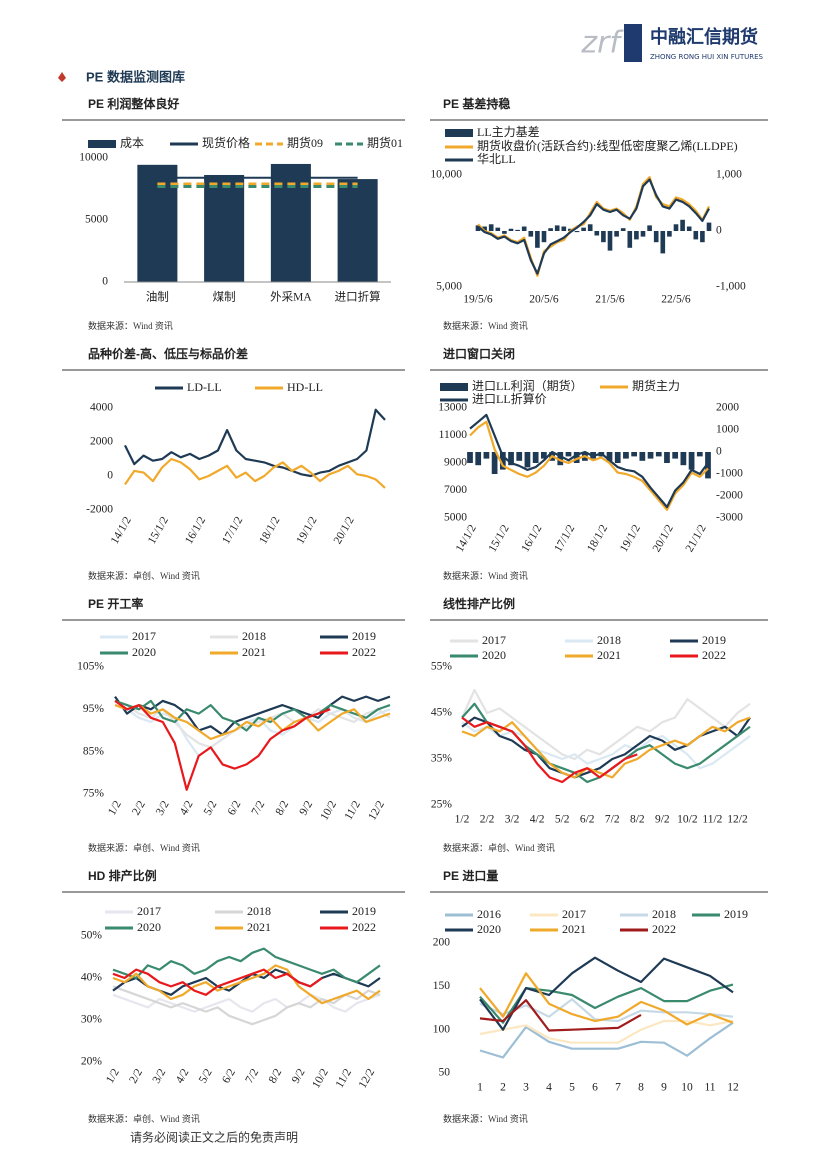  Describe the element at coordinates (446, 175) in the screenshot. I see `y-tick-label: 10,000` at that location.